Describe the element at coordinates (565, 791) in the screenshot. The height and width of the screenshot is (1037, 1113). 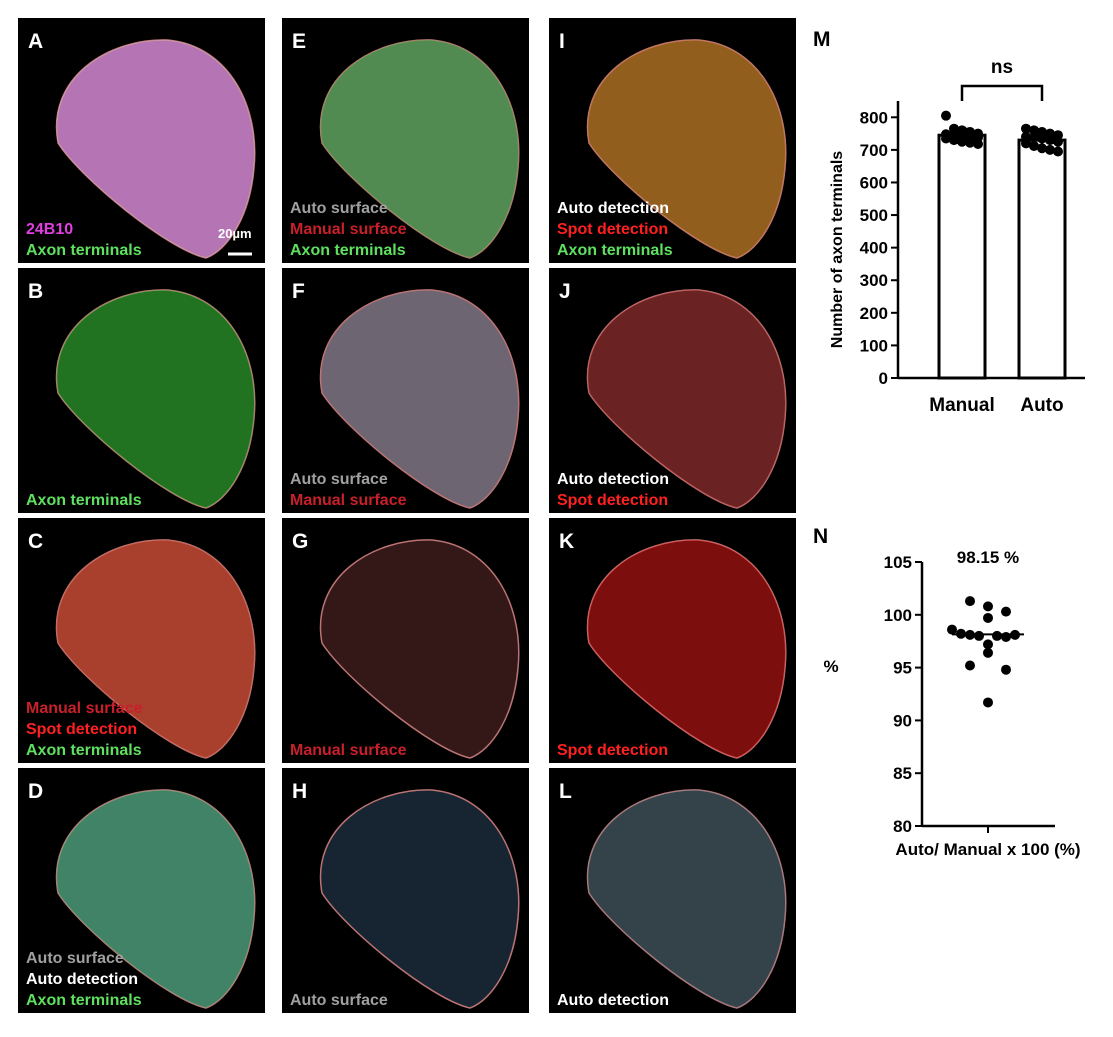
I see `panel-letter: L` at that location.